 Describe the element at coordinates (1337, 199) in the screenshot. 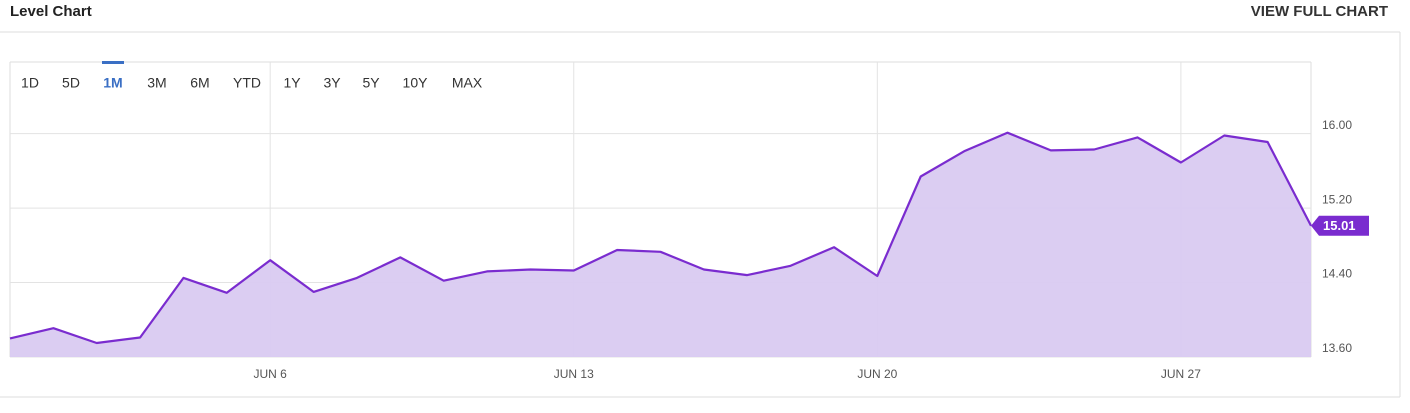

I see `y-tick-label: 15.20` at that location.